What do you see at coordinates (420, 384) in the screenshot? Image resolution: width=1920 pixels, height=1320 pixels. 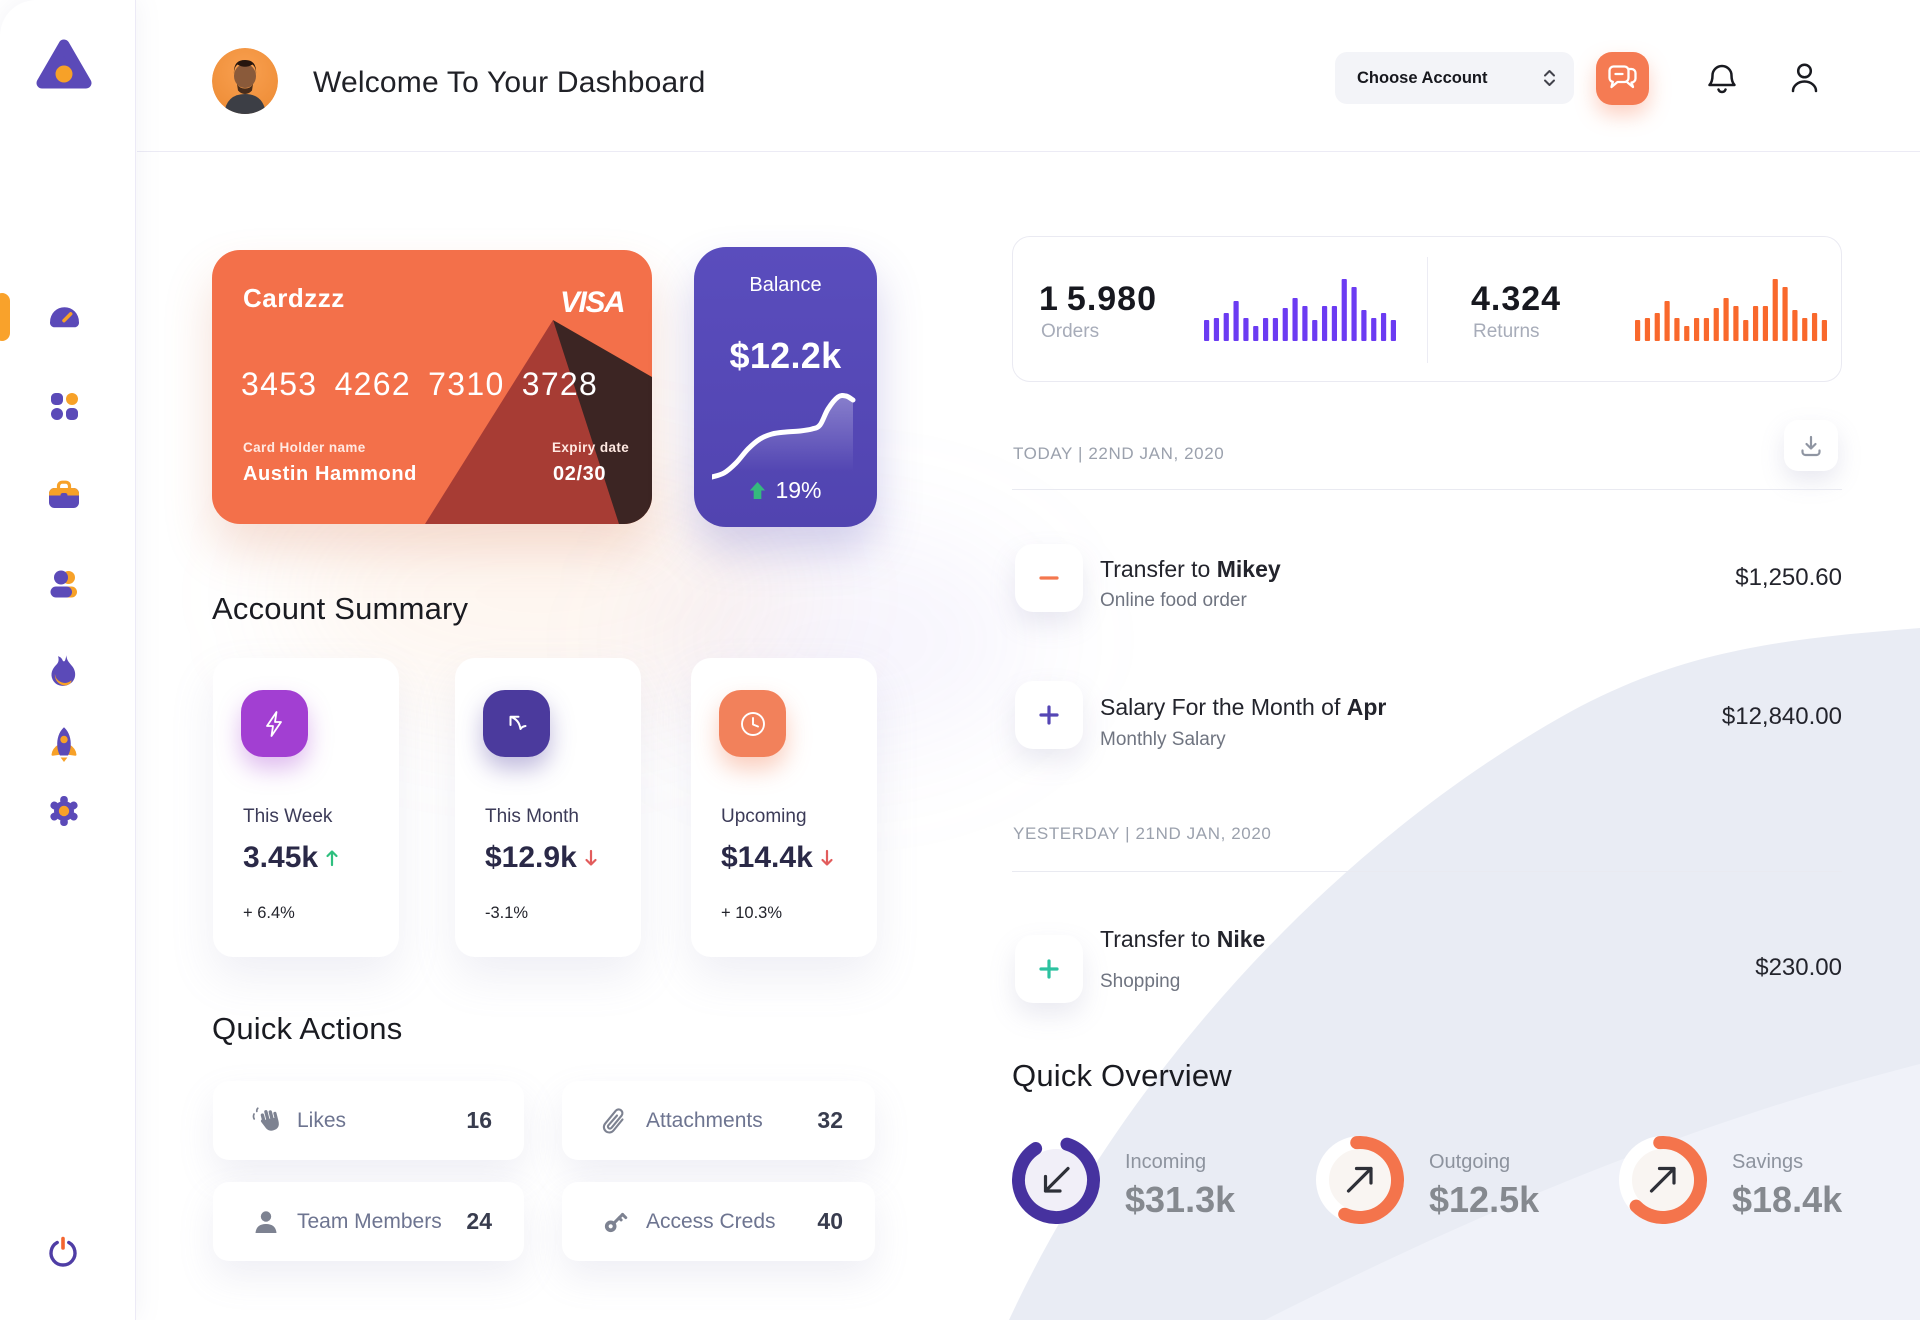 I see `card-number: 3453 4262 7310 3728` at bounding box center [420, 384].